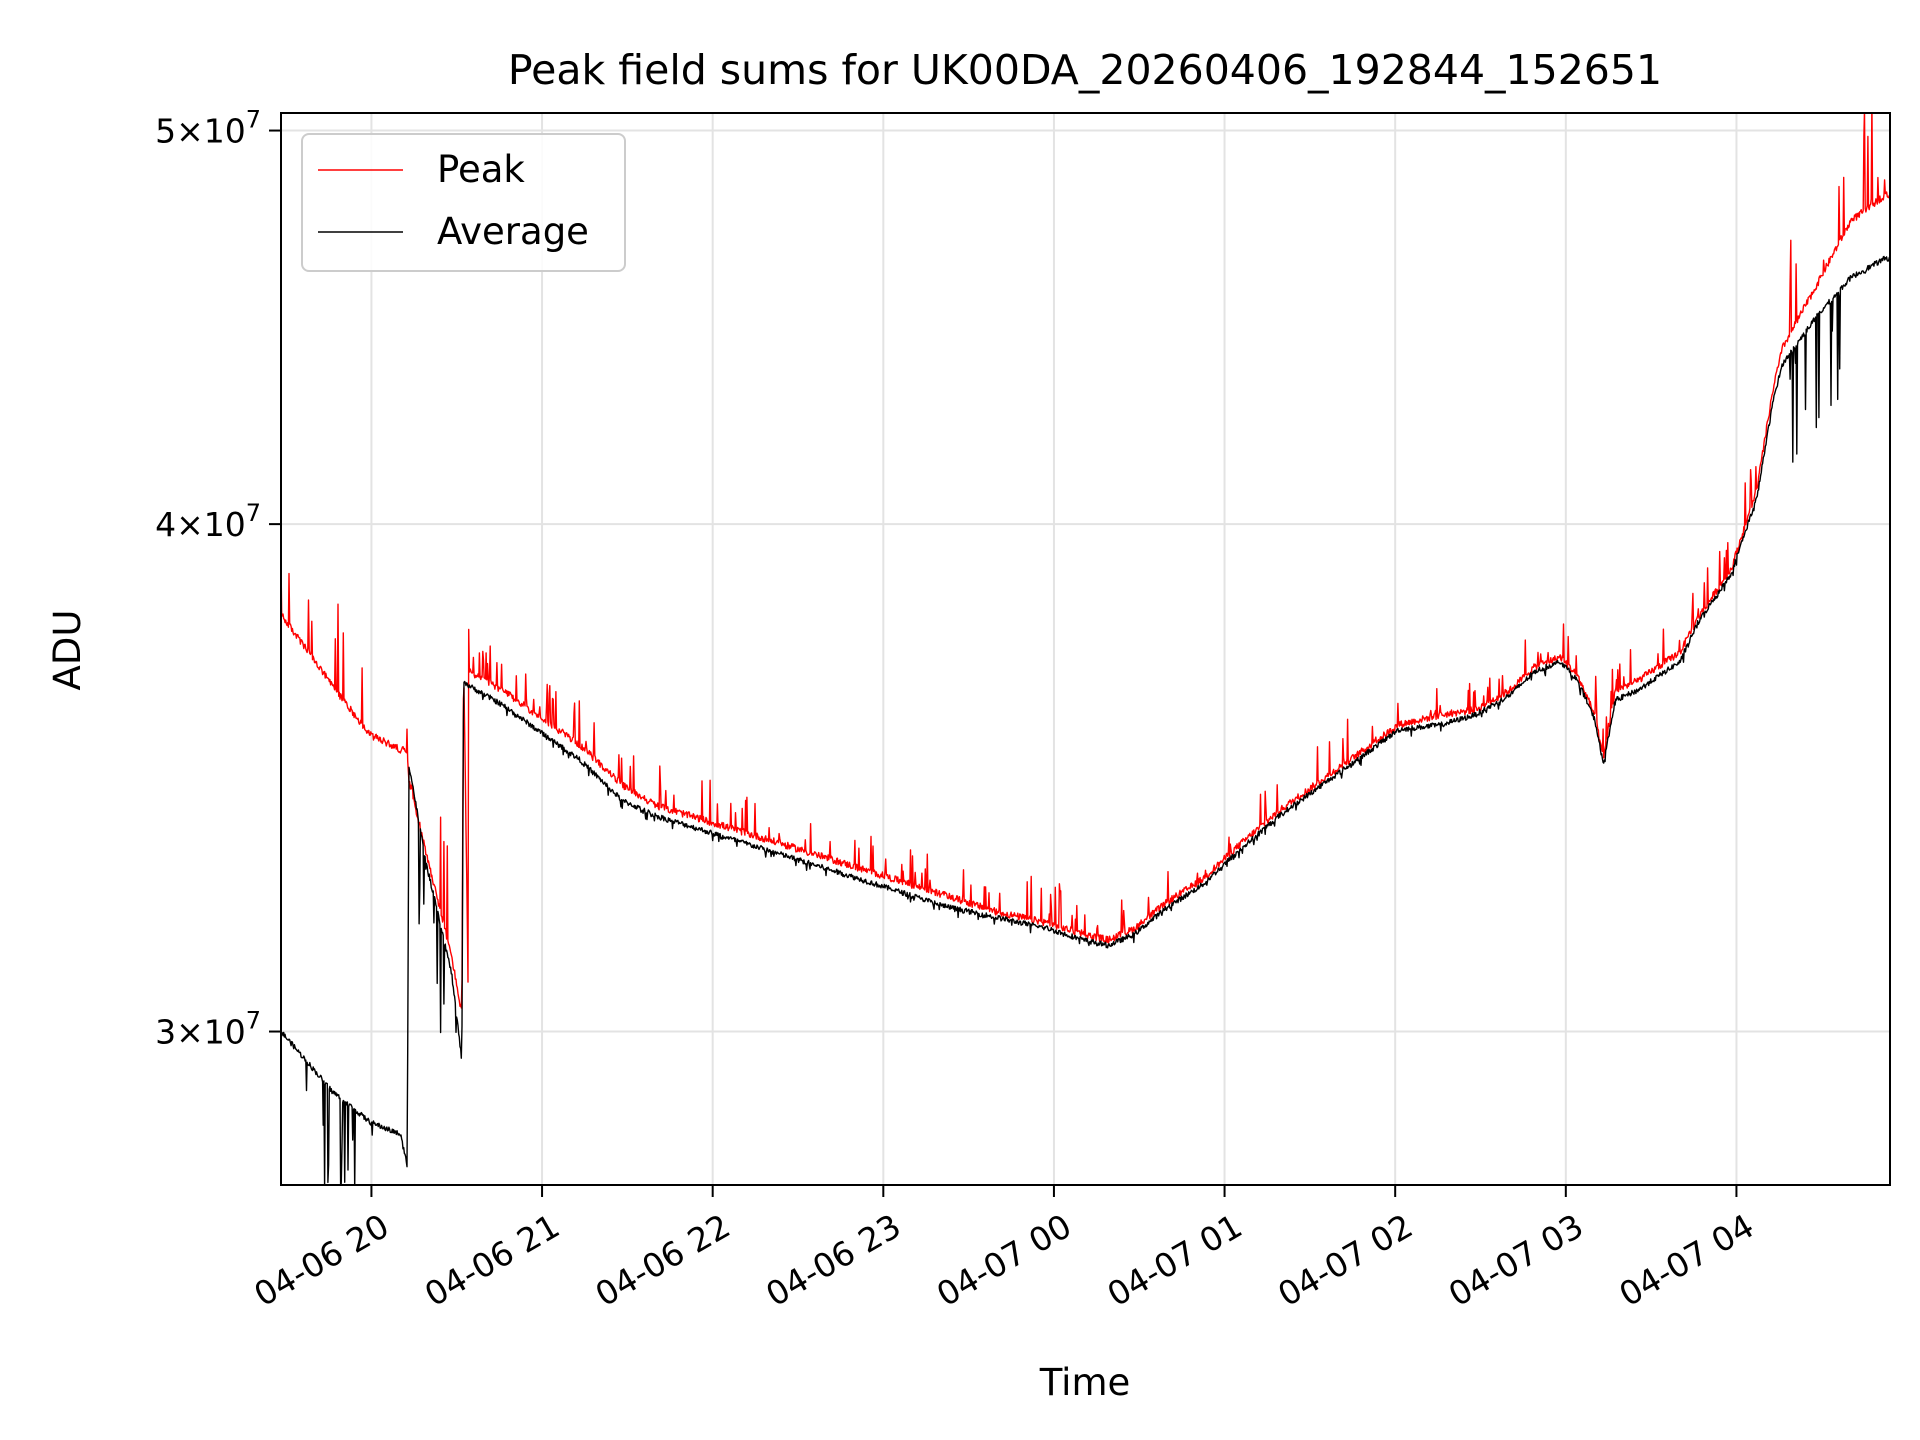  I want to click on y-tick-label-1-base: 4, so click(165, 524).